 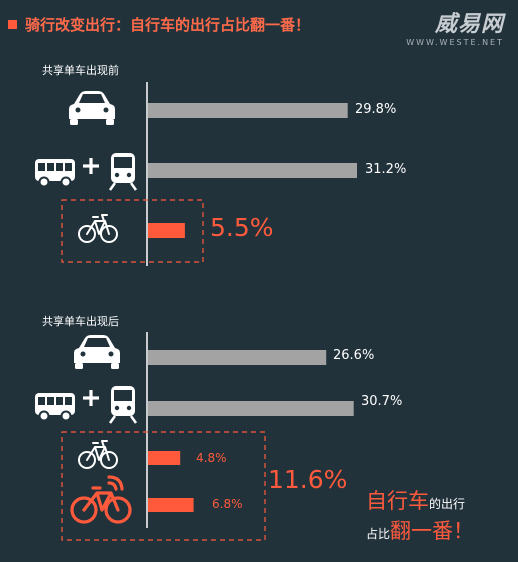 What do you see at coordinates (420, 518) in the screenshot?
I see `conclusion-text: 自行车的出行 占比翻一番！` at bounding box center [420, 518].